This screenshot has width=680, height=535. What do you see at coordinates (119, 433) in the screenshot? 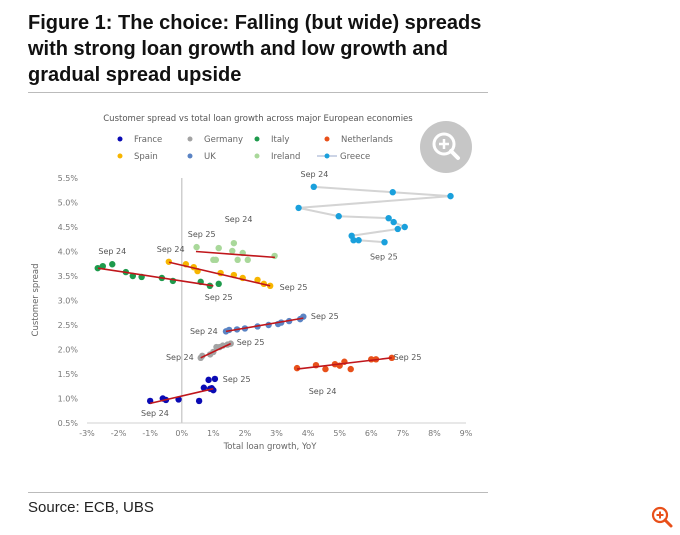
I see `x-tick-label: -2%` at bounding box center [119, 433].